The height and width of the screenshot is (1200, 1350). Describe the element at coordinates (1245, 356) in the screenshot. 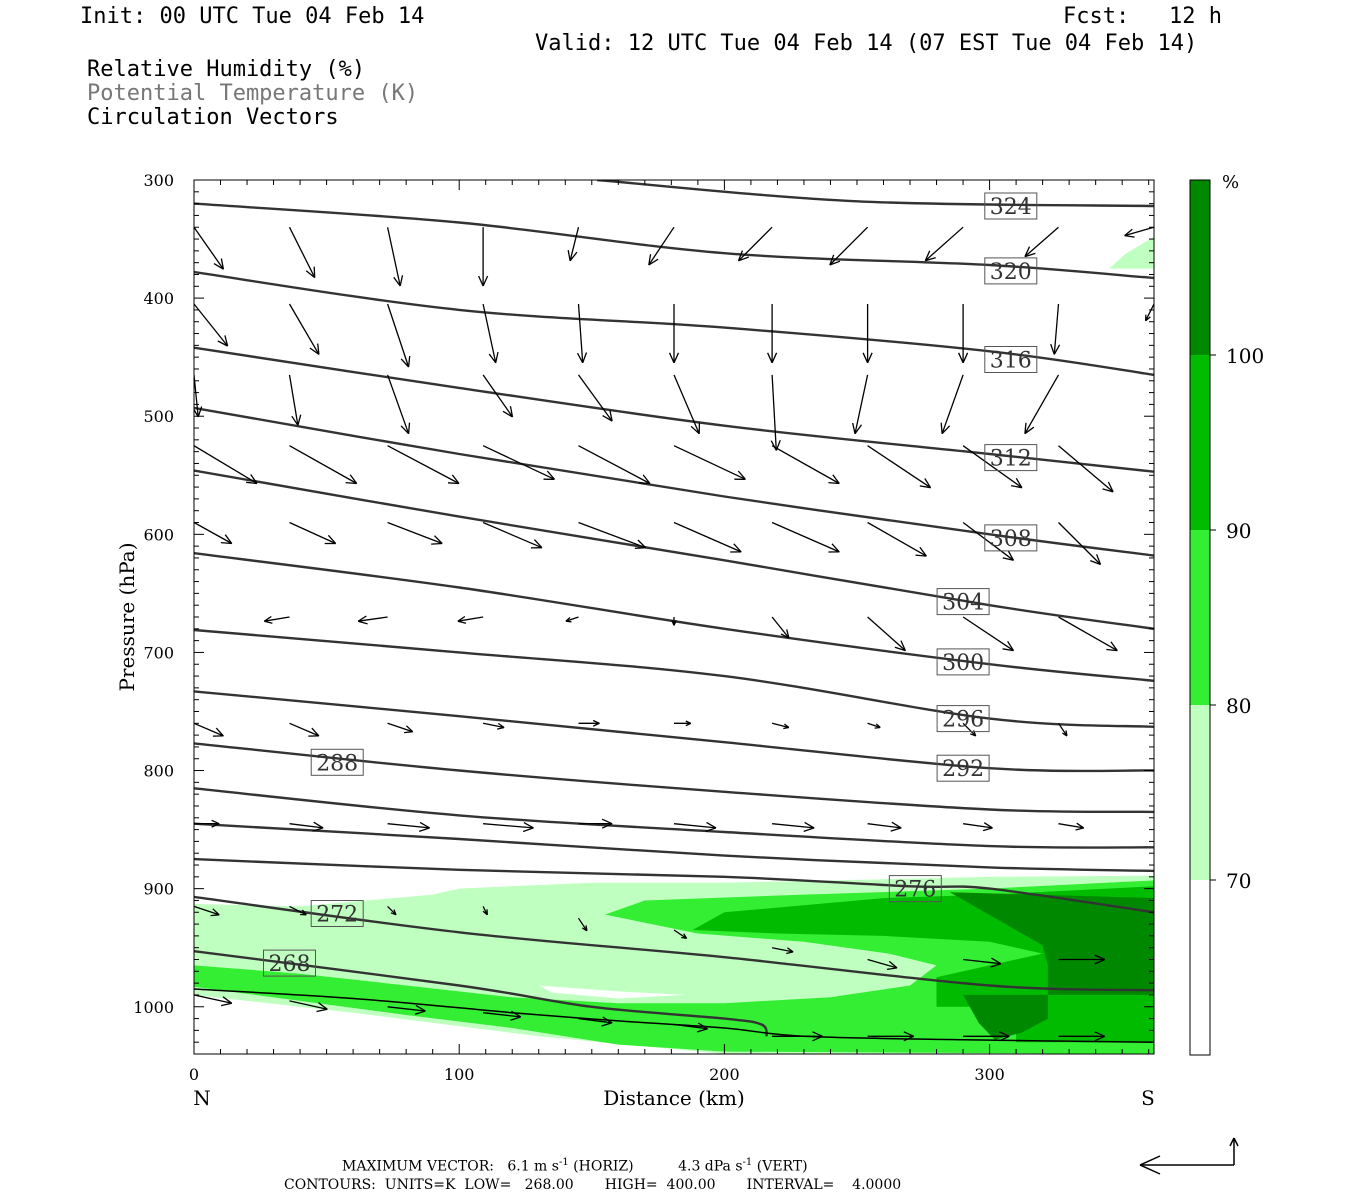

I see `colorbar-tick-label: 100` at that location.